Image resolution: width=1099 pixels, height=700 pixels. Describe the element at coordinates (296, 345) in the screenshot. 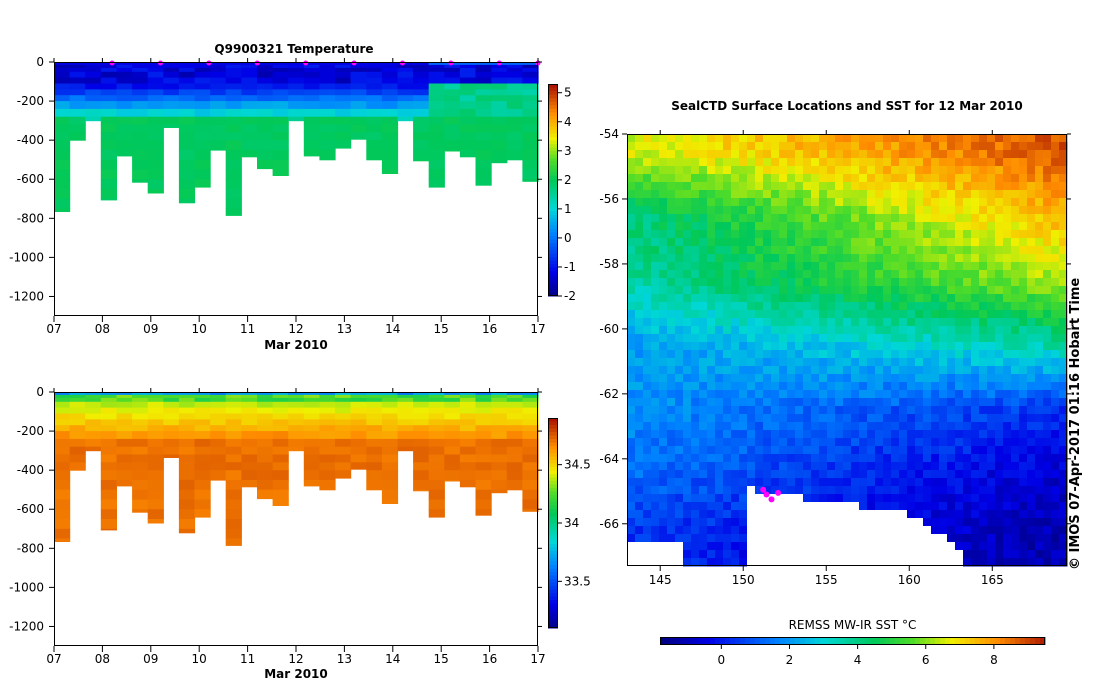

I see `temperature-x-caption: Mar 2010` at that location.